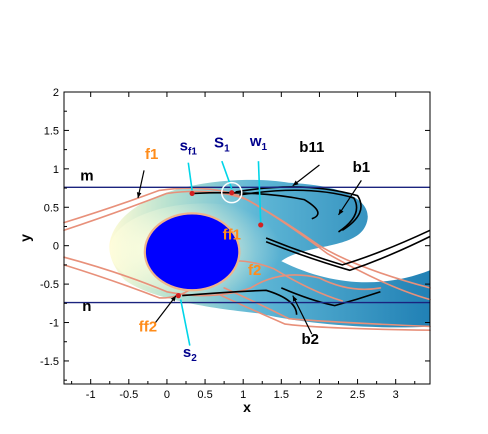 The height and width of the screenshot is (434, 488). I want to click on point-s2, so click(178, 296).